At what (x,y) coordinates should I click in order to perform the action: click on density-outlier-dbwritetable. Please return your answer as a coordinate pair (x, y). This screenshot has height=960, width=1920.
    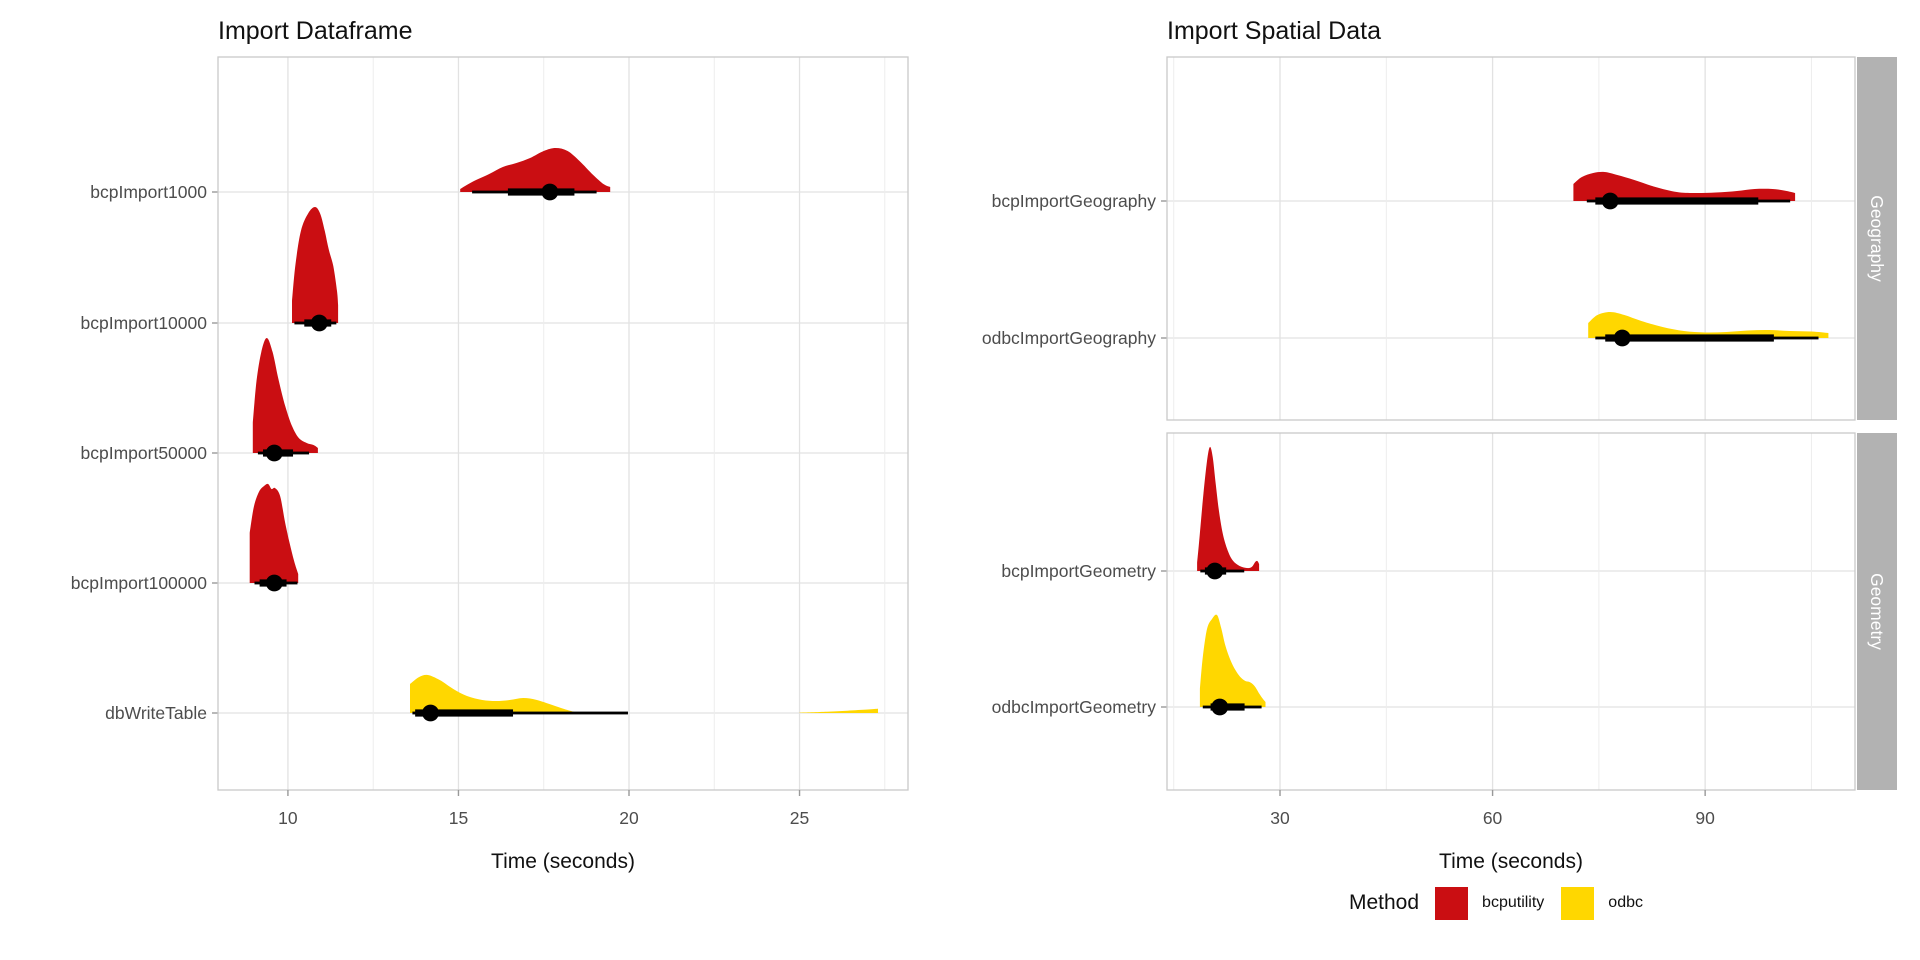
    Looking at the image, I should click on (838, 710).